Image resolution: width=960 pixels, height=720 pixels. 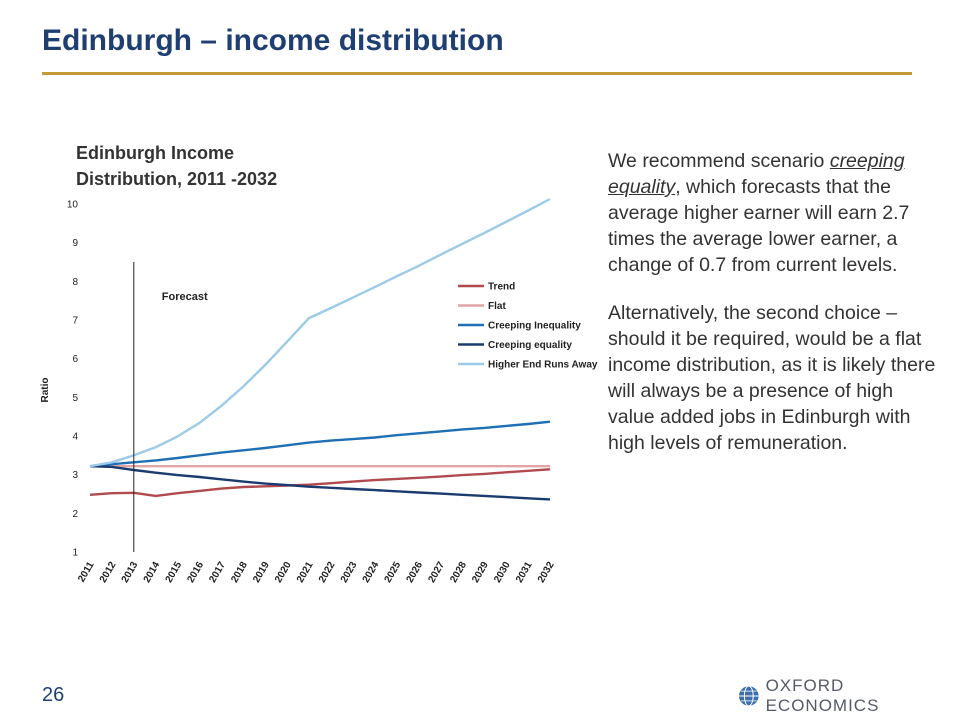 I want to click on x-tick-label: 2023, so click(x=349, y=572).